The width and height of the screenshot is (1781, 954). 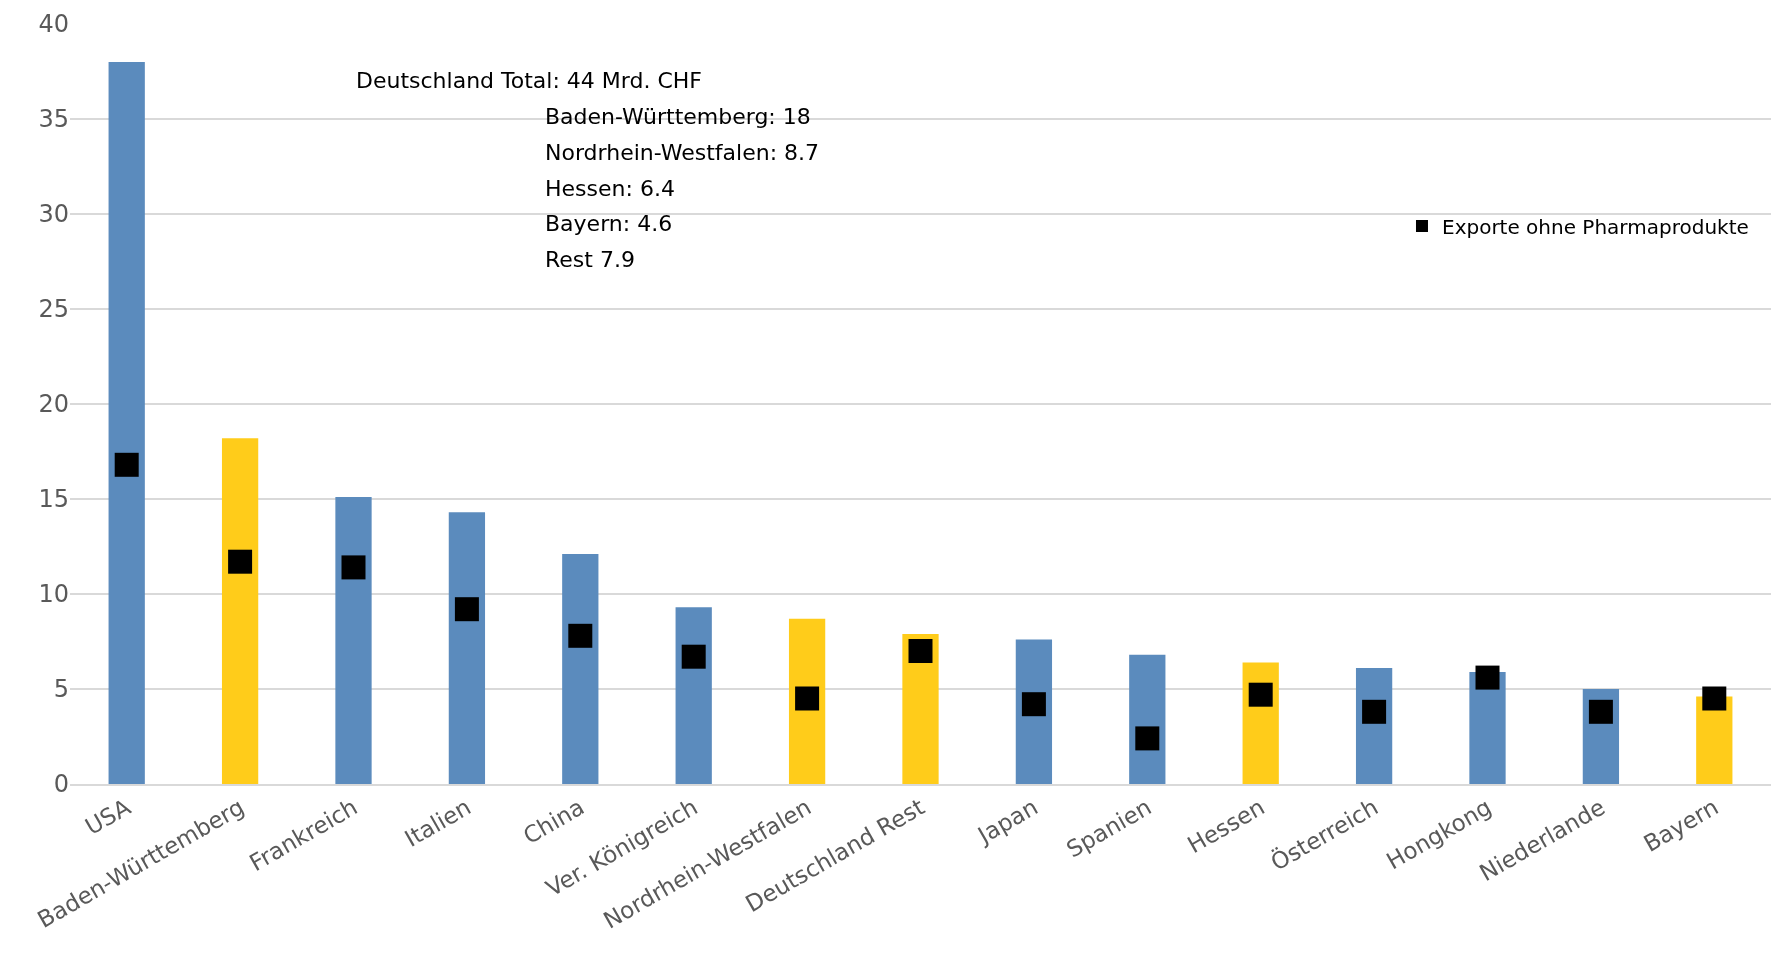 What do you see at coordinates (53, 404) in the screenshot?
I see `y-tick-label: 20` at bounding box center [53, 404].